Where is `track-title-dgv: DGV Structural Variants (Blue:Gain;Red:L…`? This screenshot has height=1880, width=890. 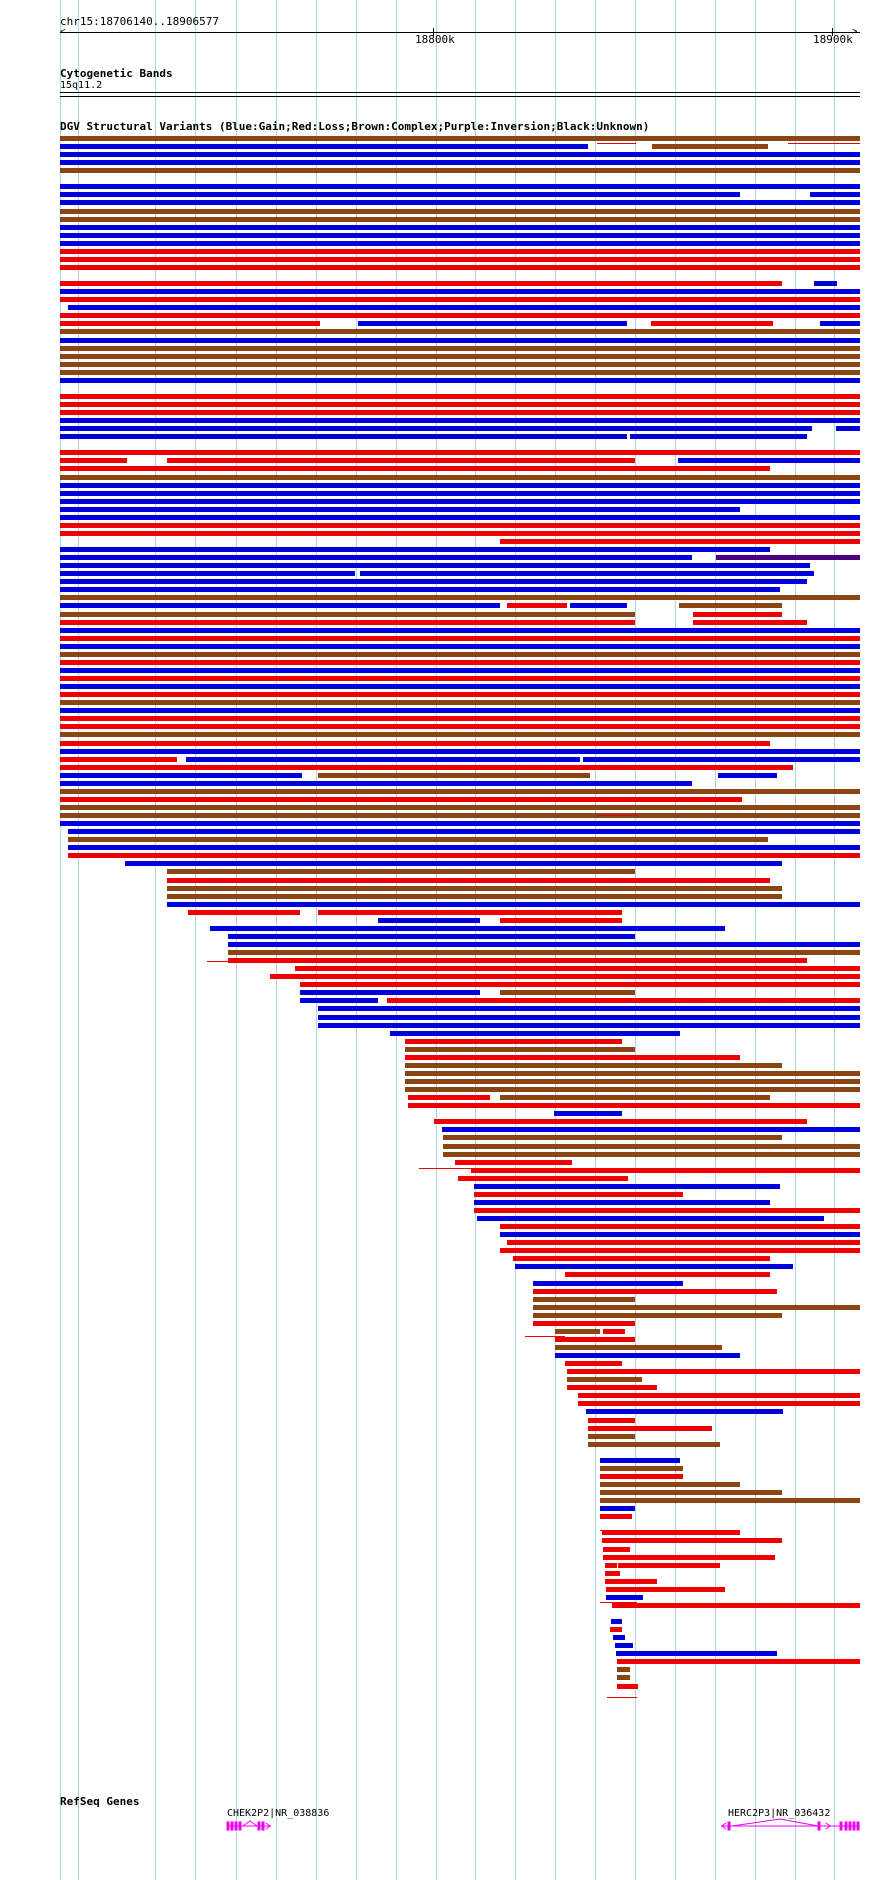
track-title-dgv: DGV Structural Variants (Blue:Gain;Red:L… is located at coordinates (355, 126).